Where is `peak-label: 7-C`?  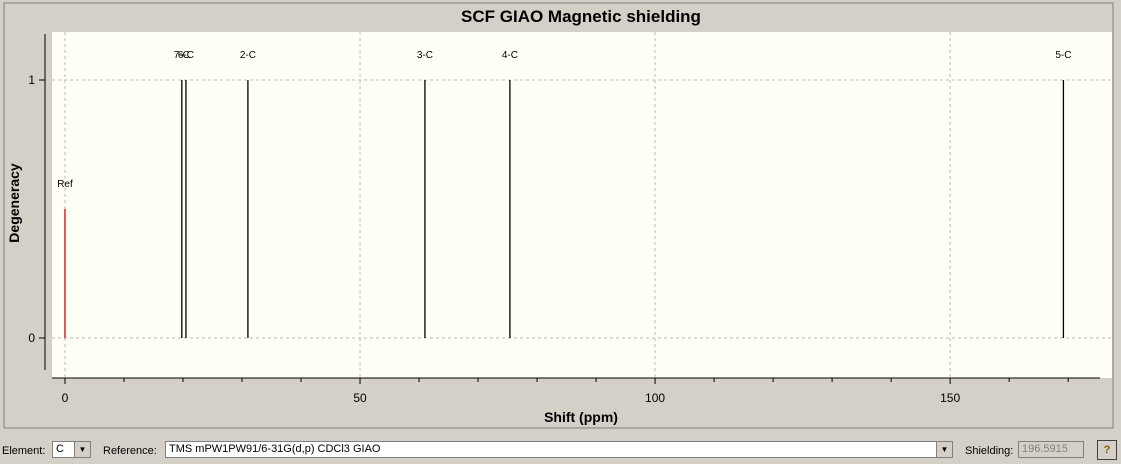
peak-label: 7-C is located at coordinates (182, 55).